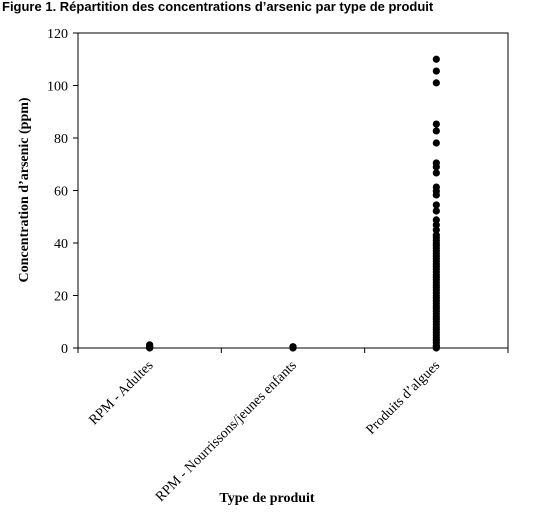 The width and height of the screenshot is (541, 523). What do you see at coordinates (61, 139) in the screenshot?
I see `y-tick-label: 80` at bounding box center [61, 139].